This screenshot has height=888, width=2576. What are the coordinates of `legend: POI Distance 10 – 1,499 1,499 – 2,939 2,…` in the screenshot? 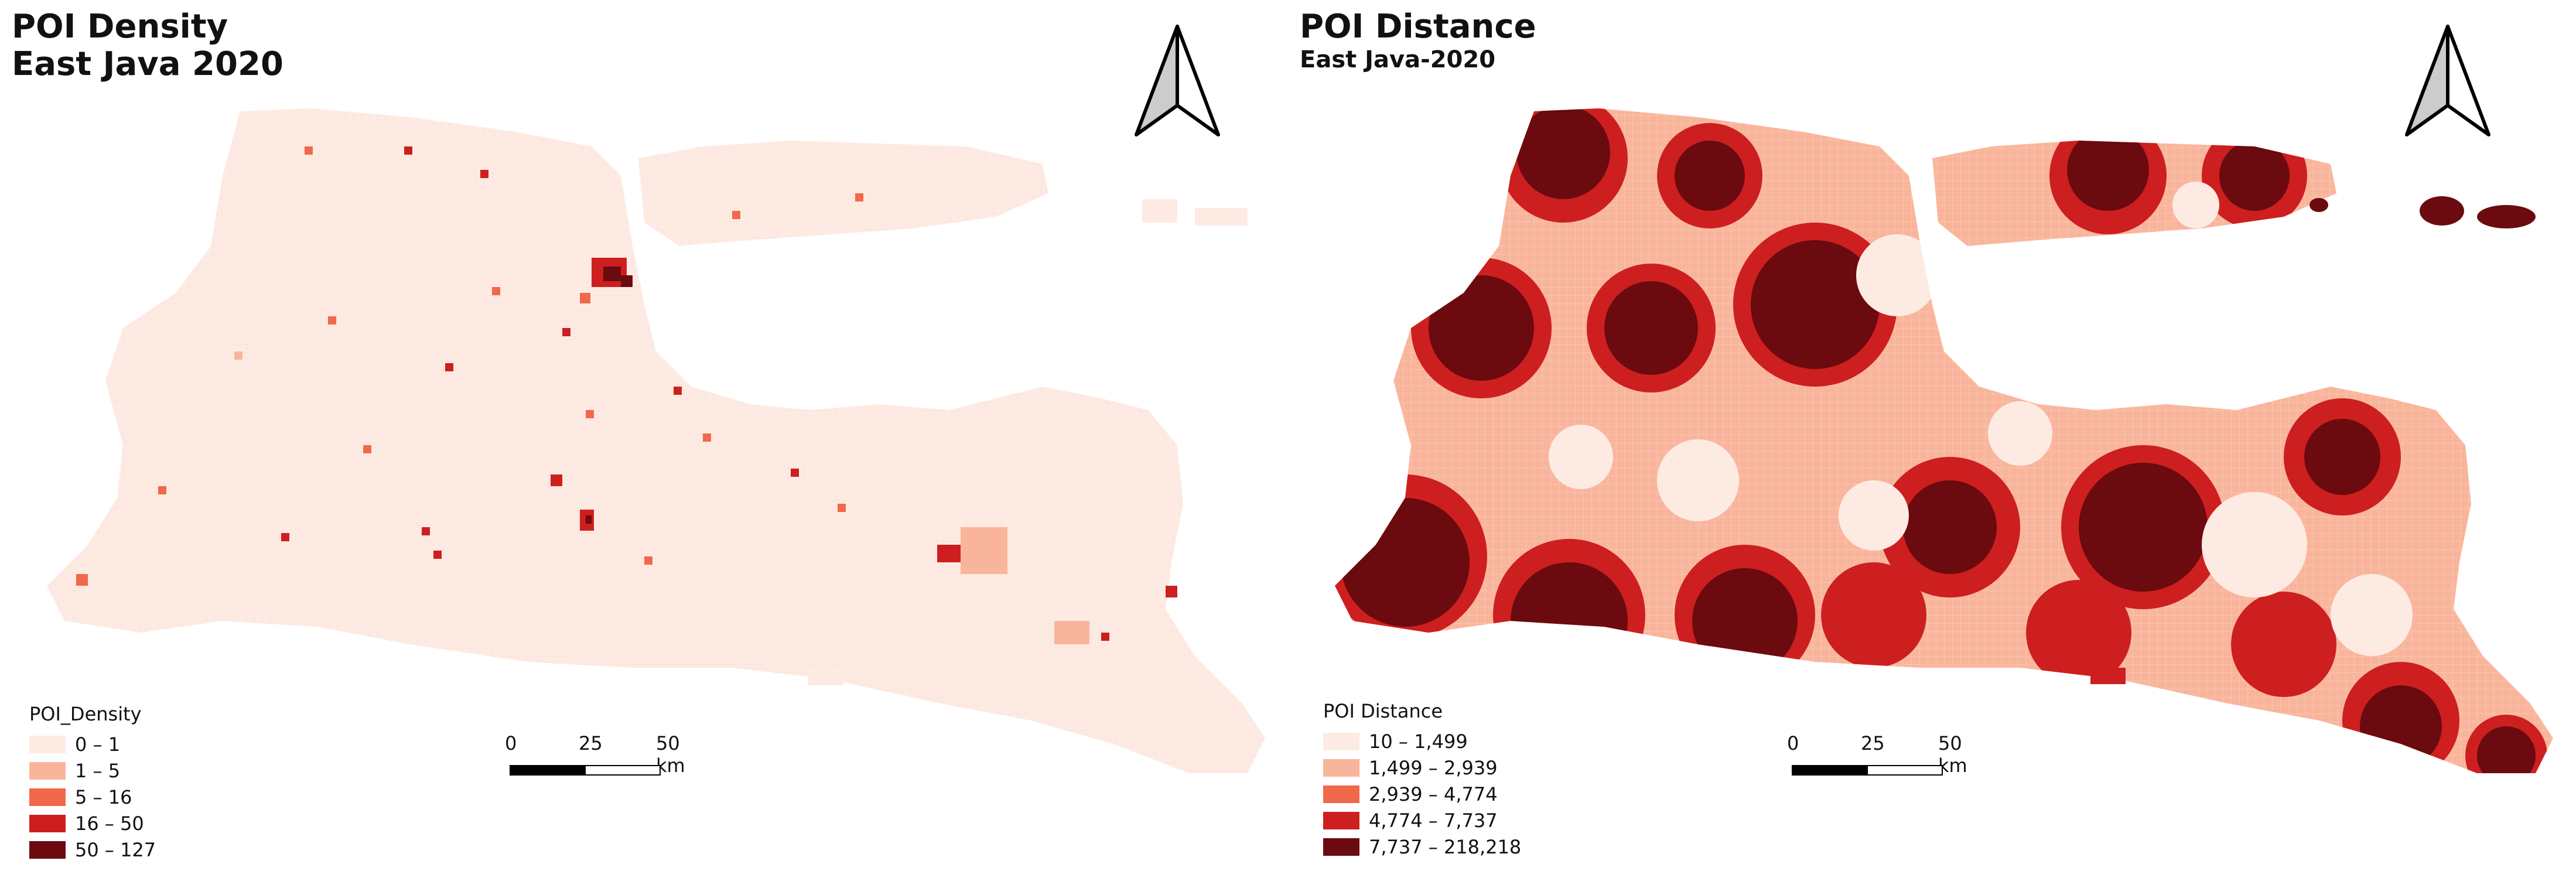 It's located at (1422, 780).